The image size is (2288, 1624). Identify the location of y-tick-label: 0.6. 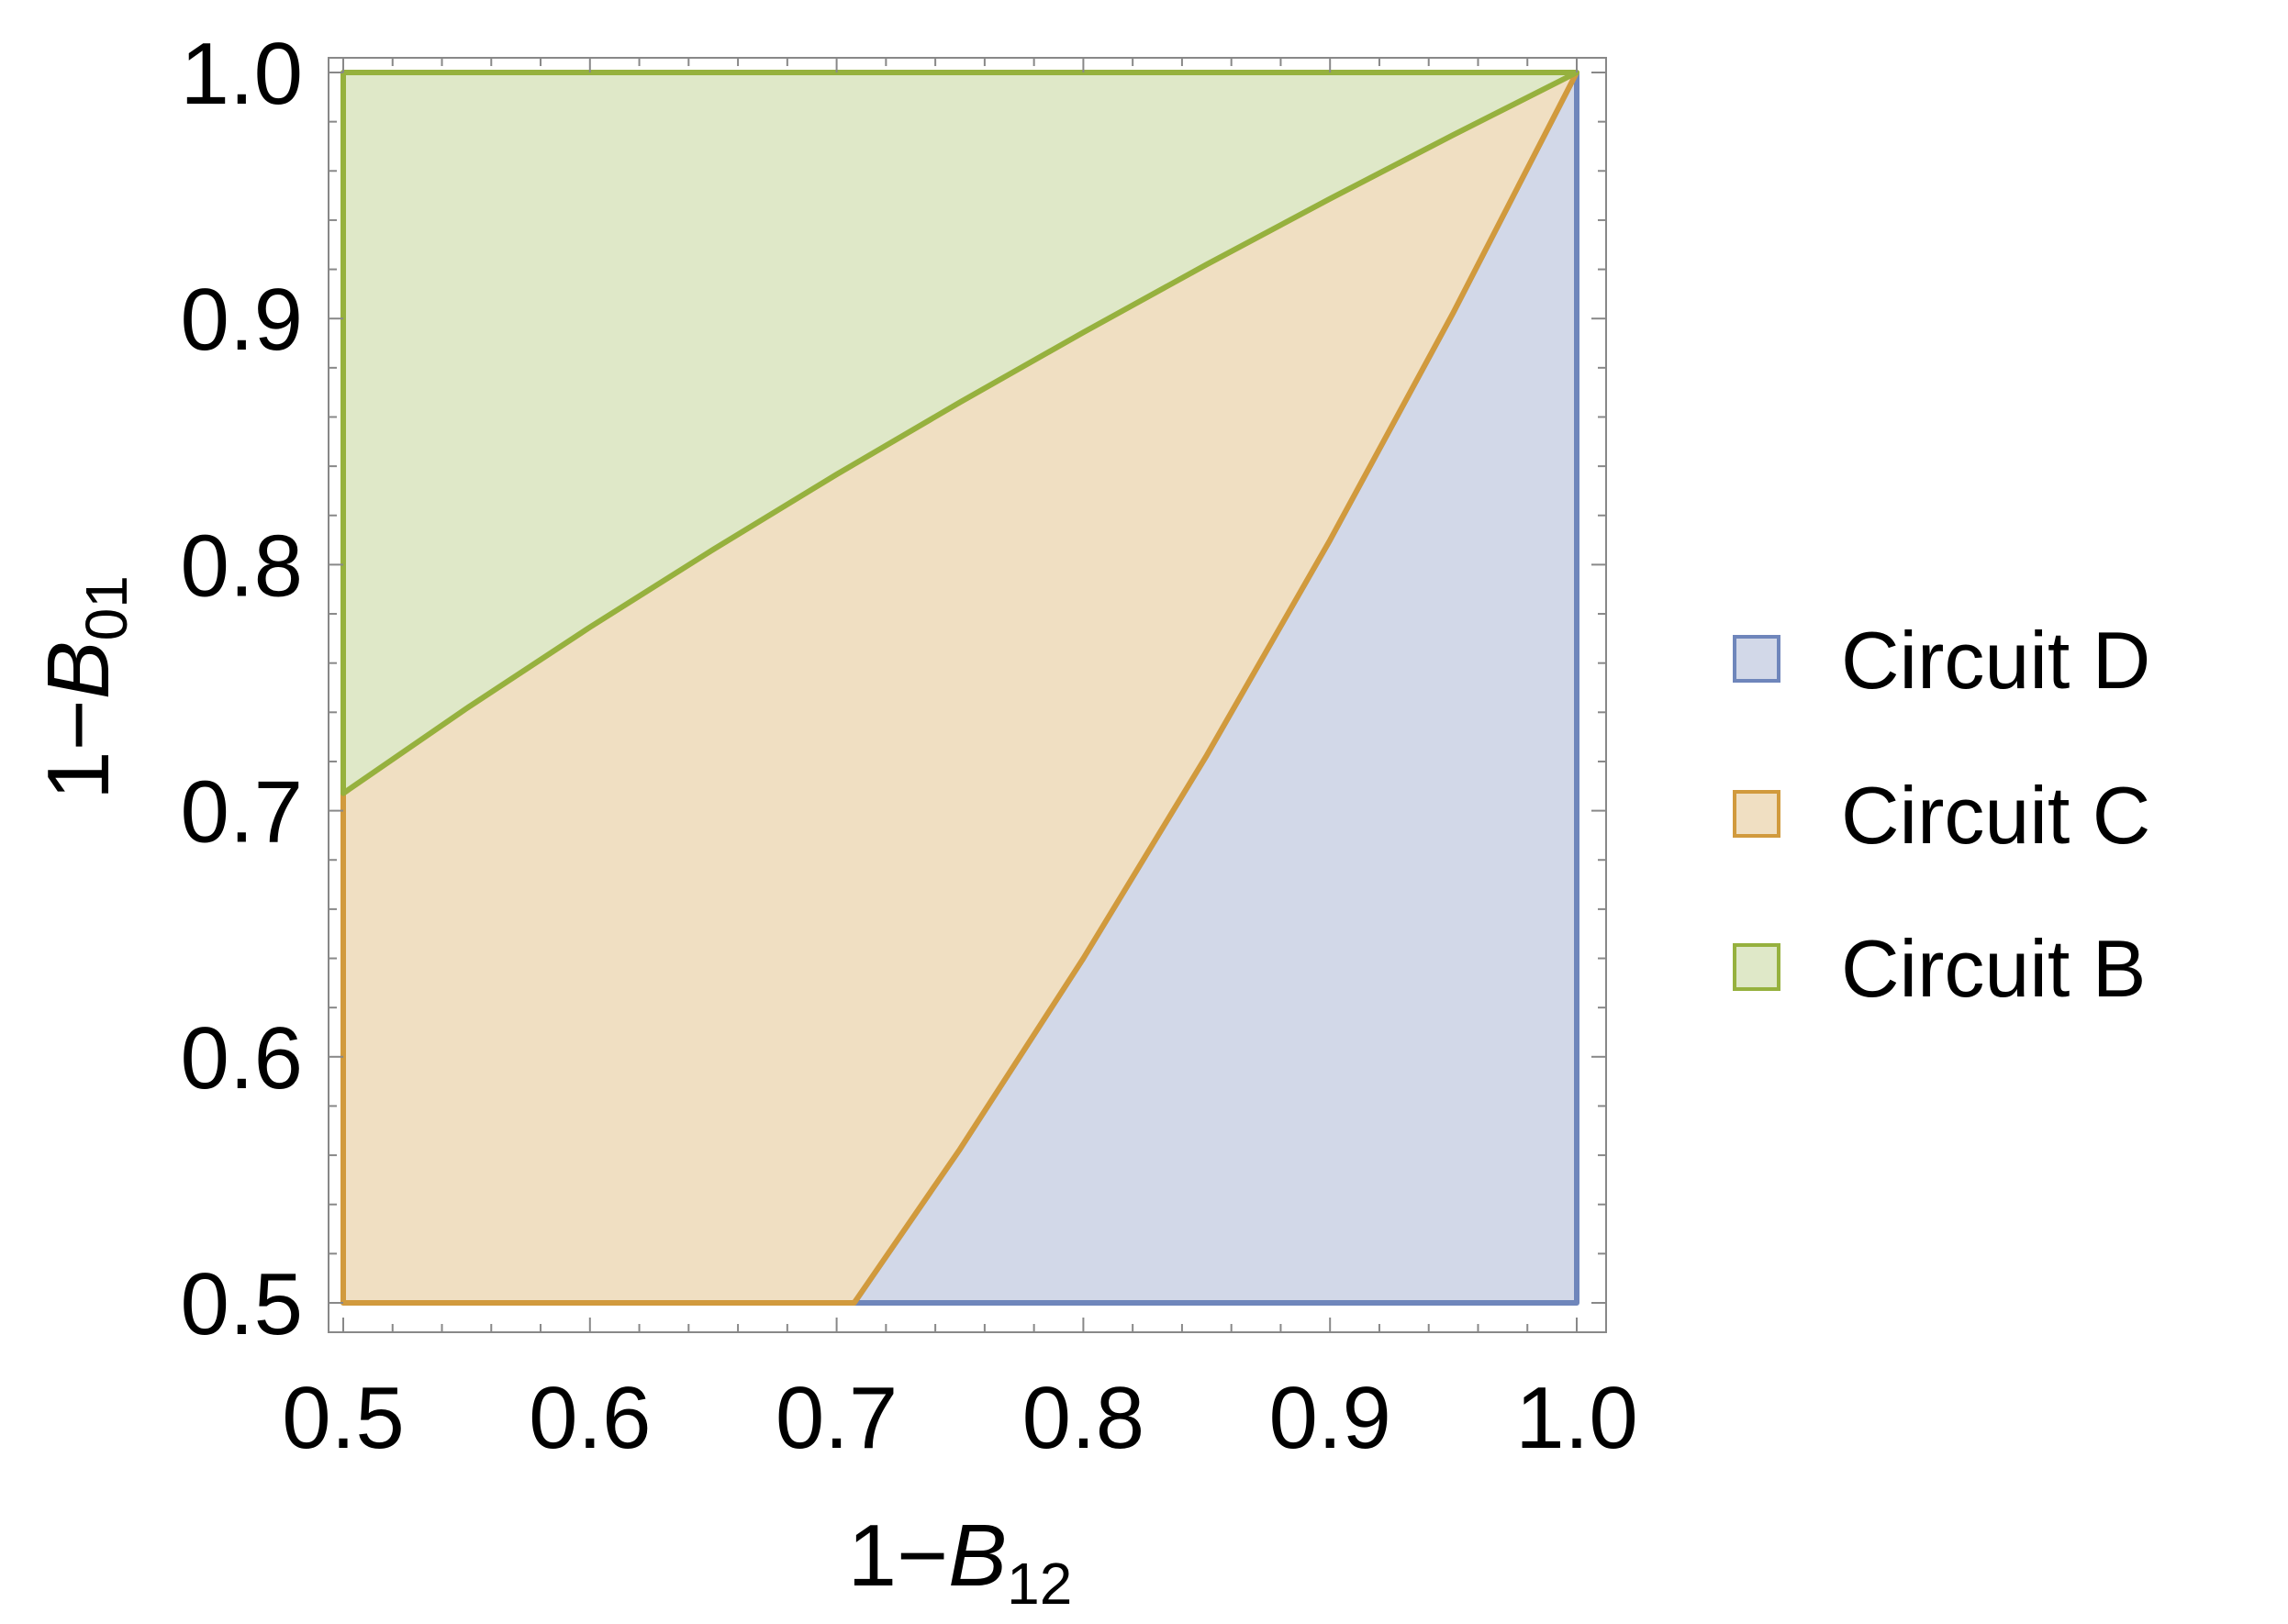
(242, 1058).